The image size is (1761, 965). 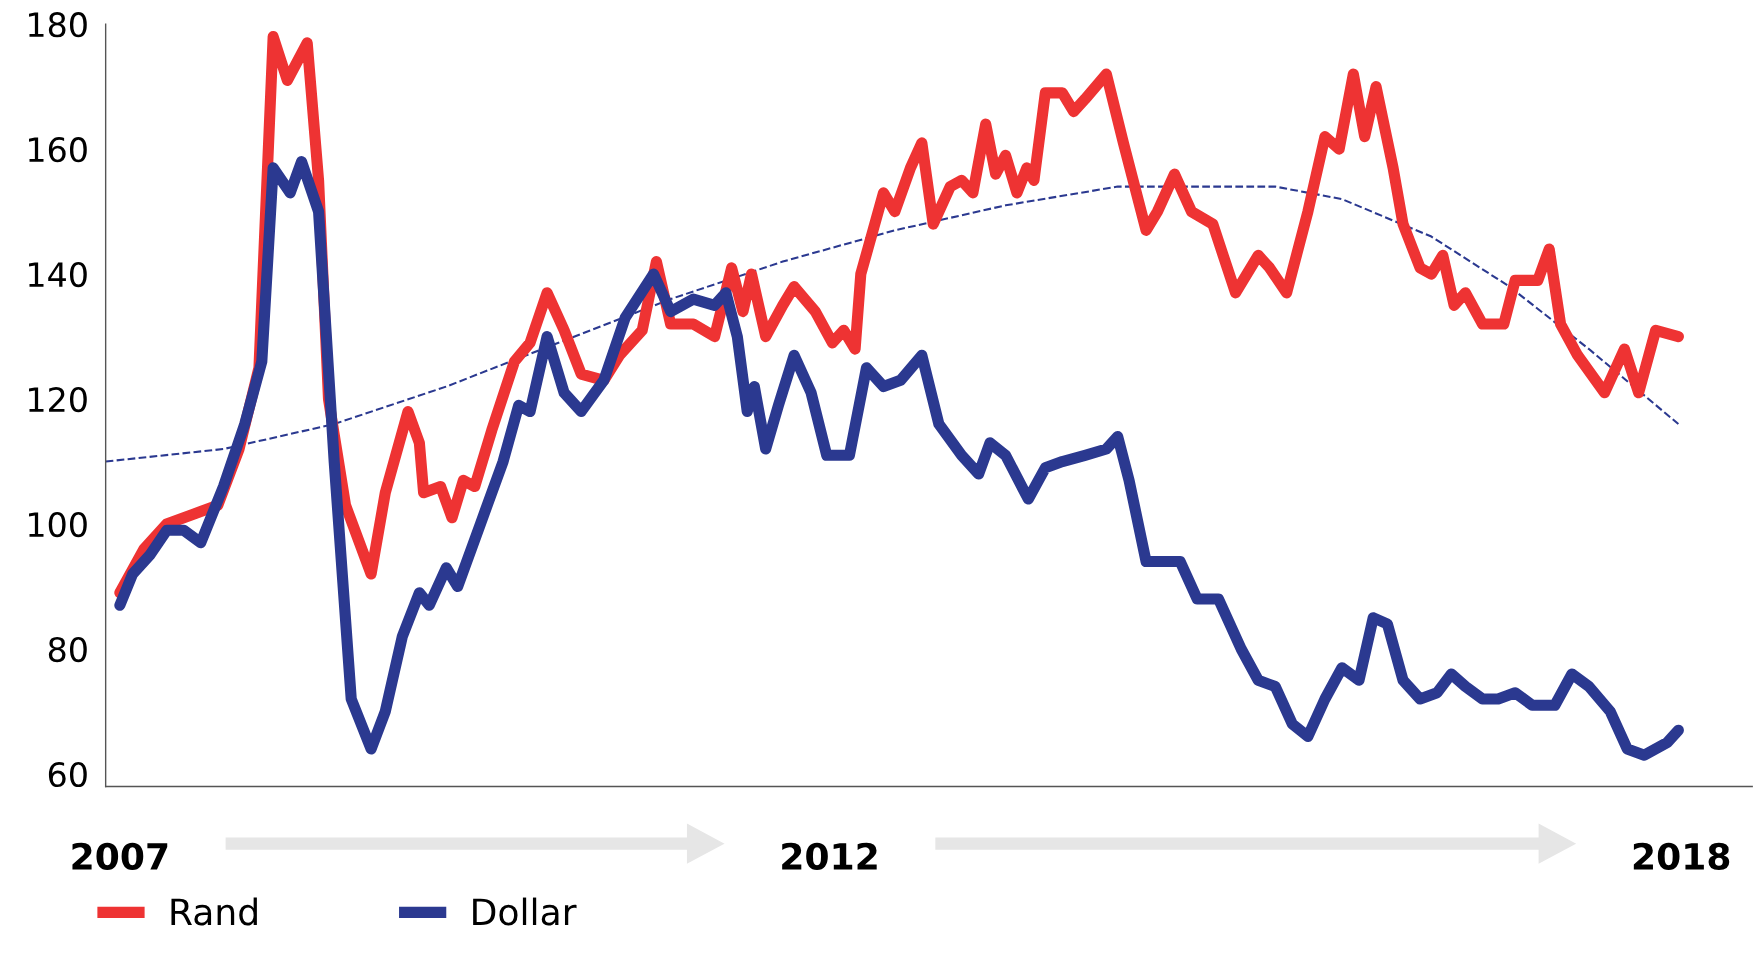 What do you see at coordinates (120, 856) in the screenshot?
I see `x-tick-label: 2007` at bounding box center [120, 856].